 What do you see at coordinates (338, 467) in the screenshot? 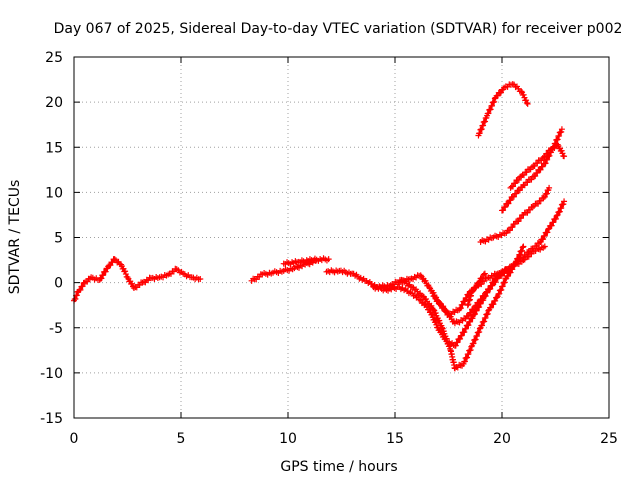
I see `x-axis-label: GPS time / hours` at bounding box center [338, 467].